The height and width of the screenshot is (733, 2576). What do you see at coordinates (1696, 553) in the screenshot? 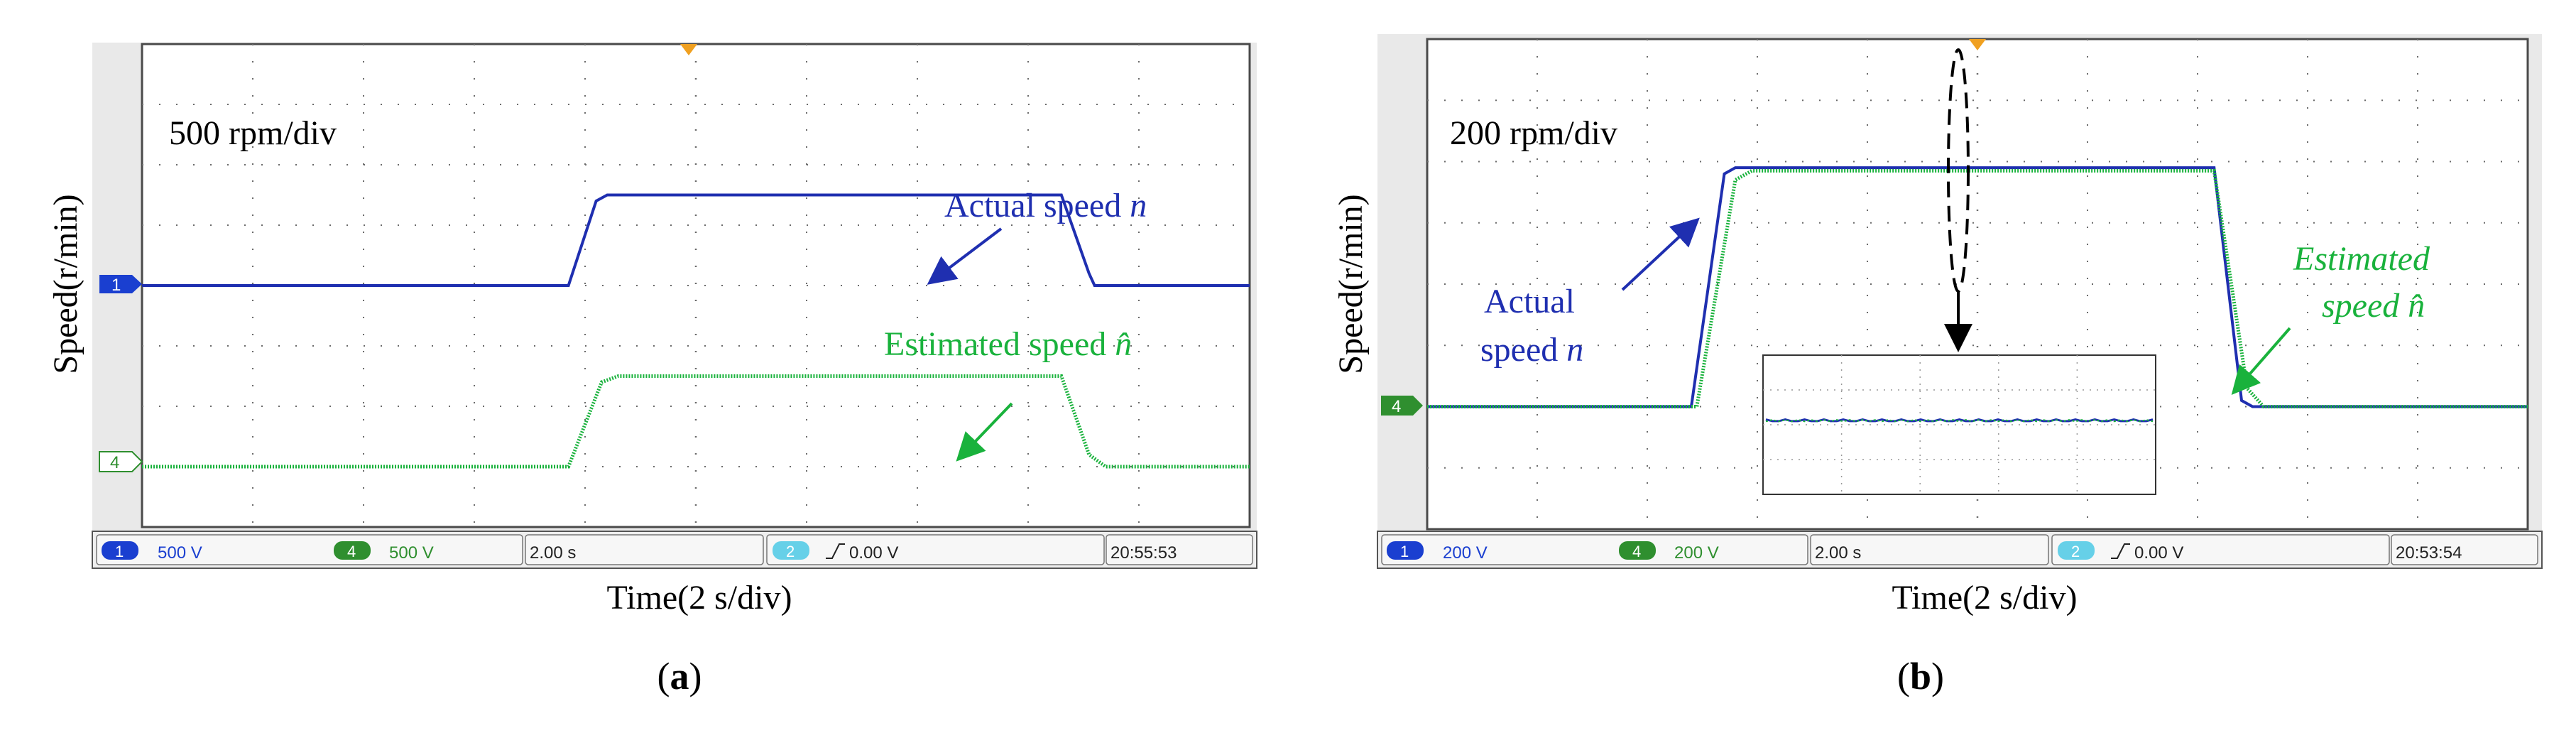
I see `status-ch4-val-b: 200 V` at bounding box center [1696, 553].